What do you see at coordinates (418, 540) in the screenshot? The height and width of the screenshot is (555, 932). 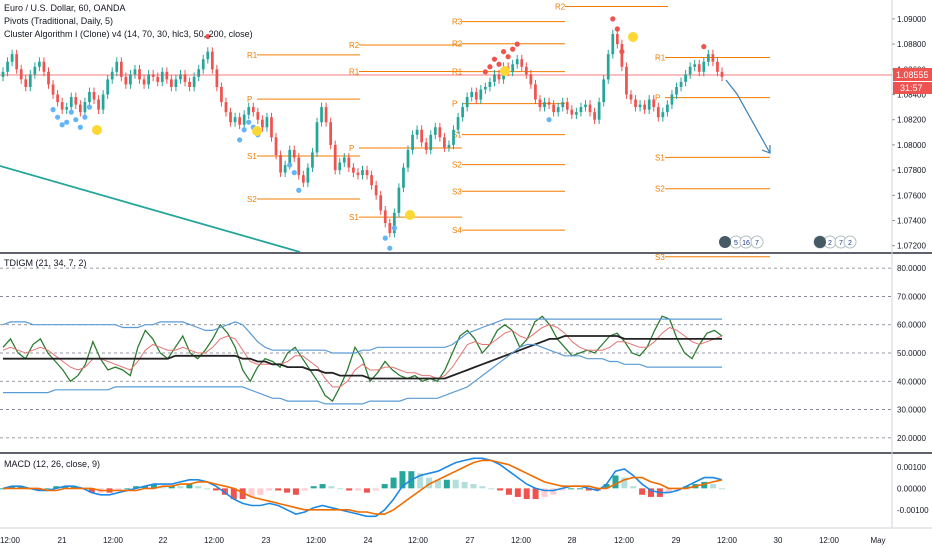 I see `time-axis-label: 12:00` at bounding box center [418, 540].